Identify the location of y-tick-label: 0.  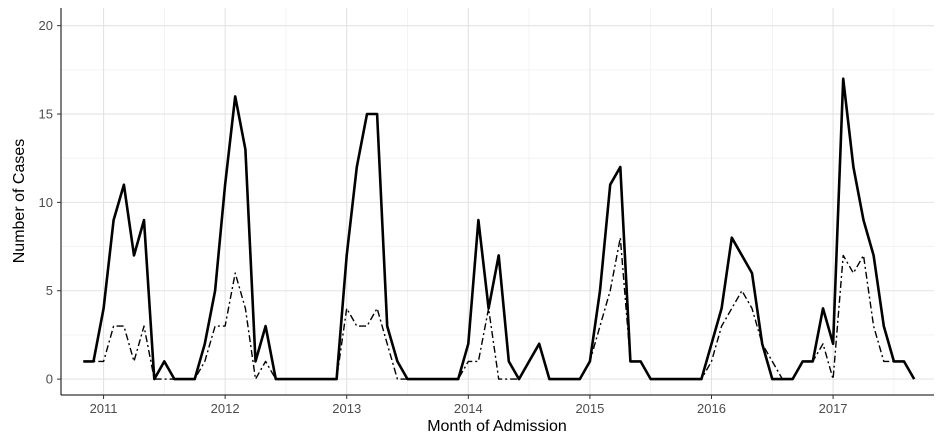
(49, 379).